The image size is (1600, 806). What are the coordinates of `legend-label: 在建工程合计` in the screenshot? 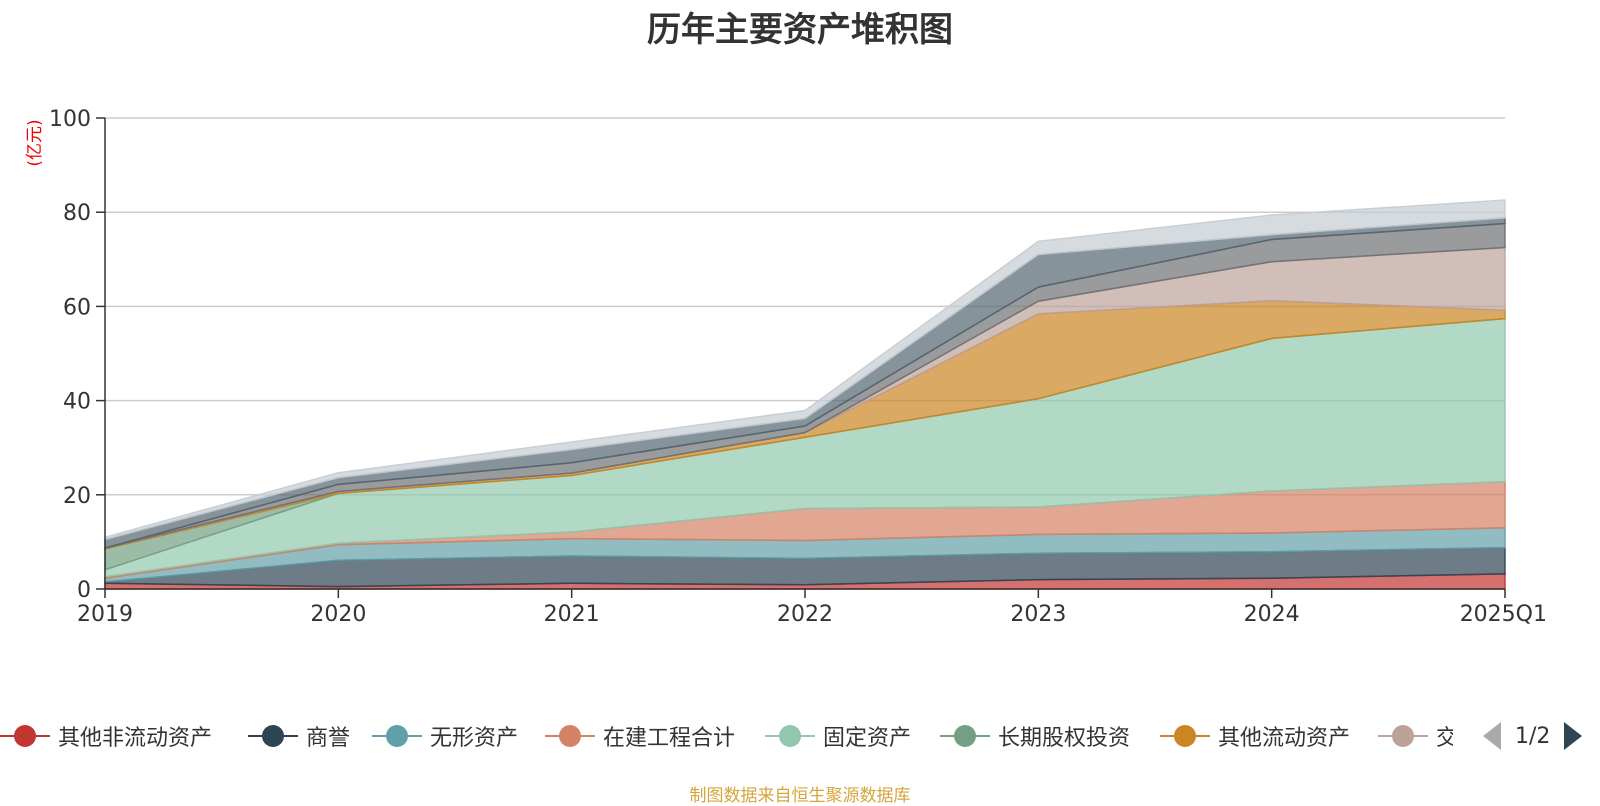 It's located at (669, 738).